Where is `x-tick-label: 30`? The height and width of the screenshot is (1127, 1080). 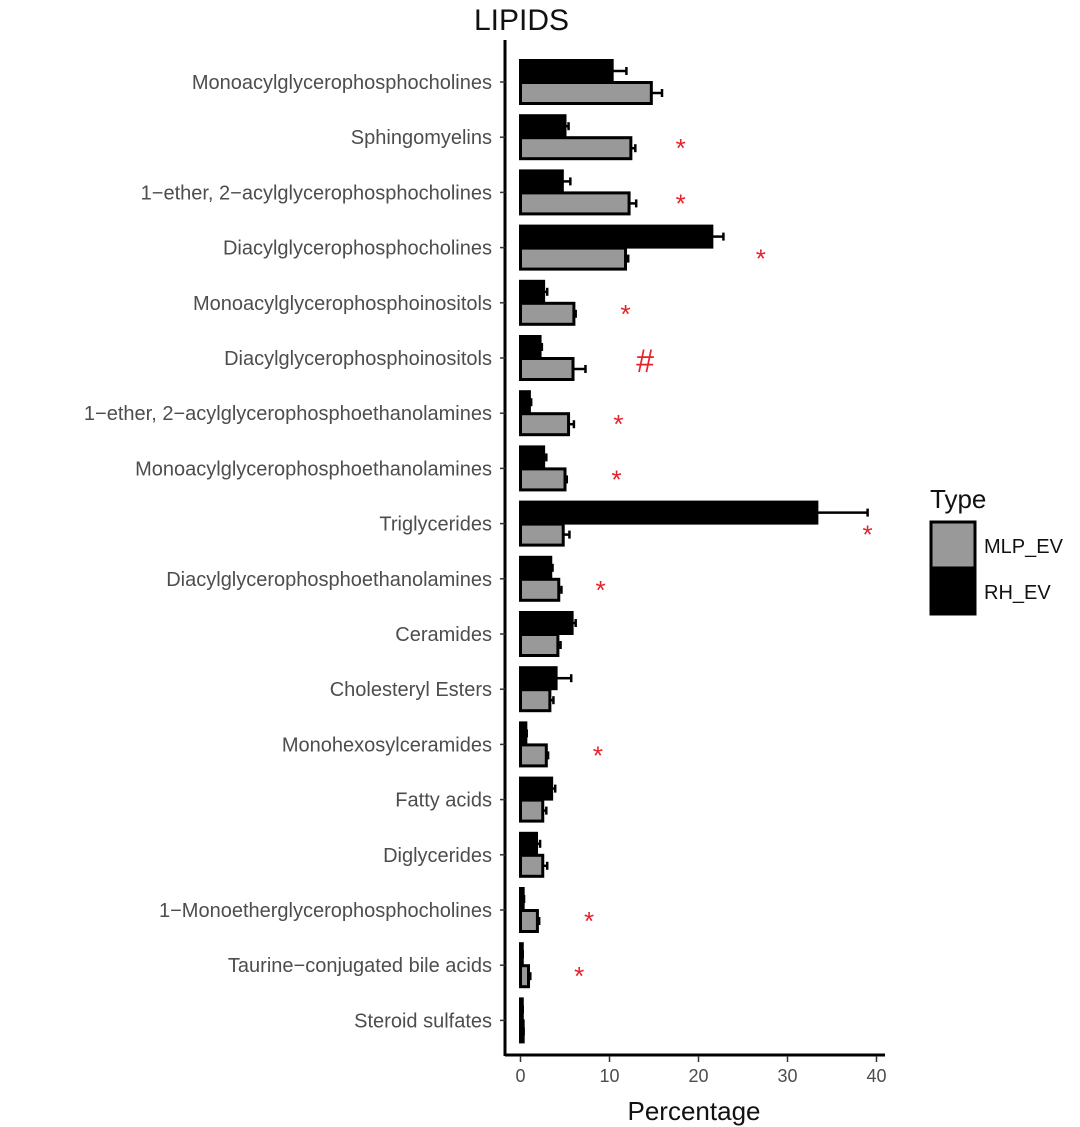 x-tick-label: 30 is located at coordinates (787, 1076).